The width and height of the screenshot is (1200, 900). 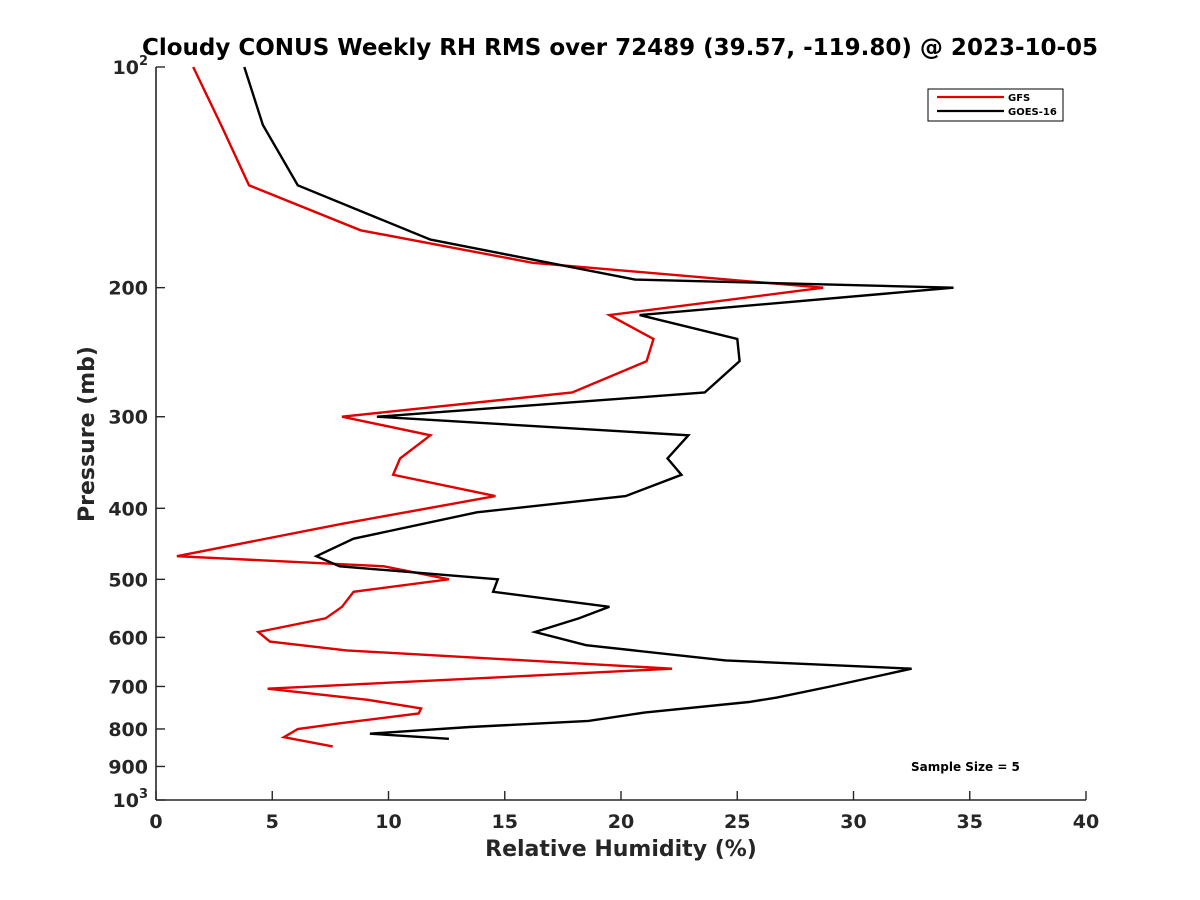 I want to click on x-tick-label: 20, so click(x=621, y=822).